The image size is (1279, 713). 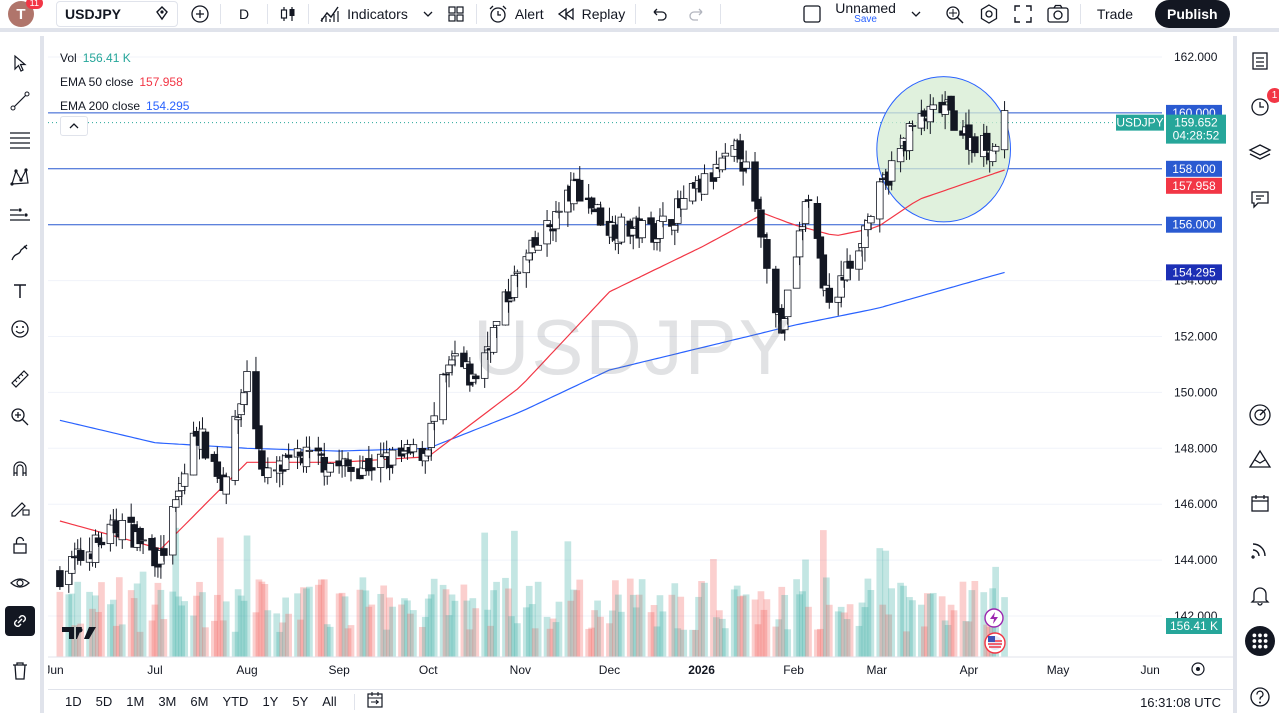 What do you see at coordinates (591, 14) in the screenshot?
I see `replay-button: Replay` at bounding box center [591, 14].